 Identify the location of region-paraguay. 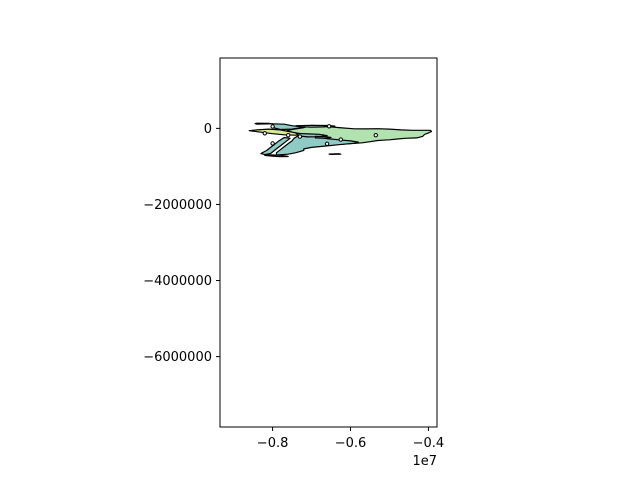
(323, 137).